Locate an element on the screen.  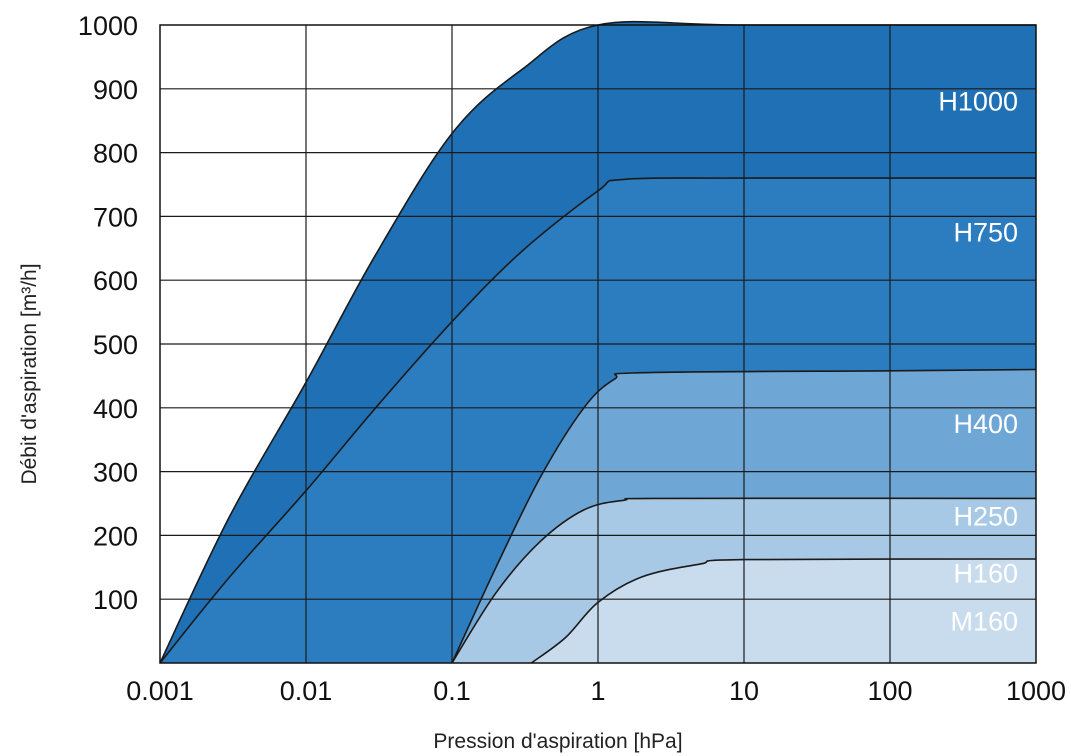
series-label-h160: H160 is located at coordinates (985, 574).